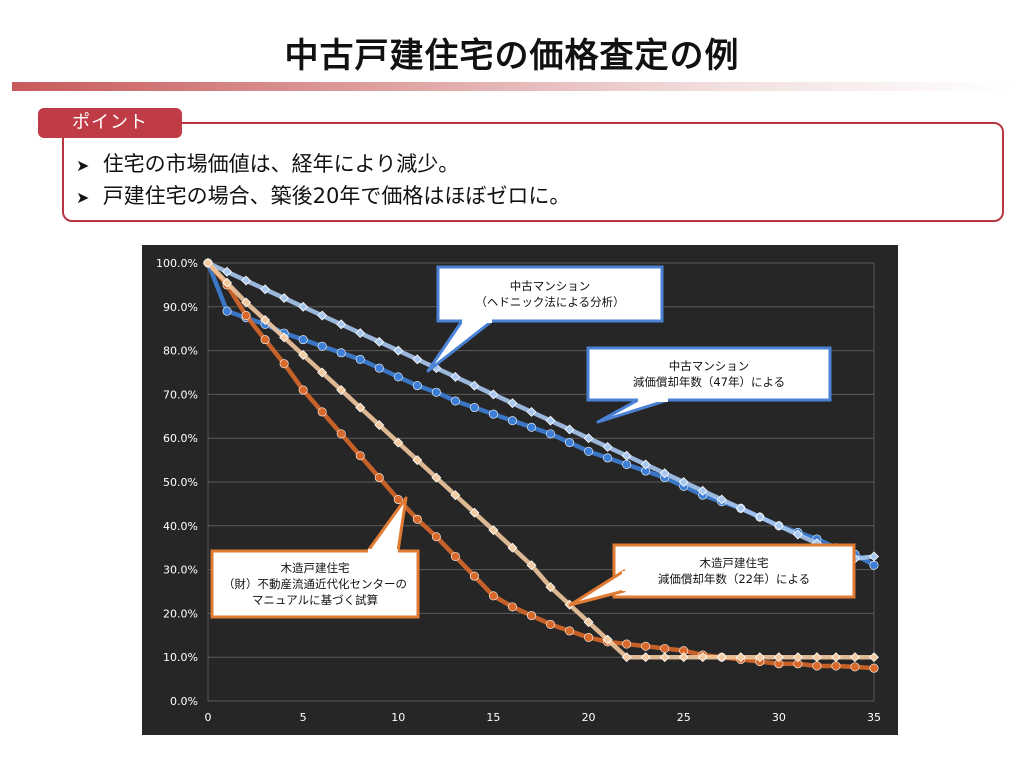 This screenshot has width=1024, height=769. What do you see at coordinates (779, 717) in the screenshot?
I see `x-tick-label: 30` at bounding box center [779, 717].